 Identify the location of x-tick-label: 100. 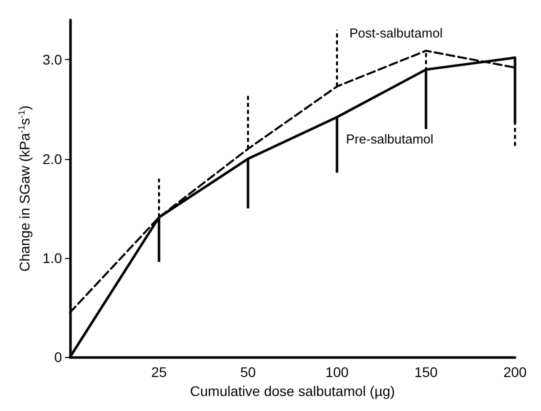
(337, 372).